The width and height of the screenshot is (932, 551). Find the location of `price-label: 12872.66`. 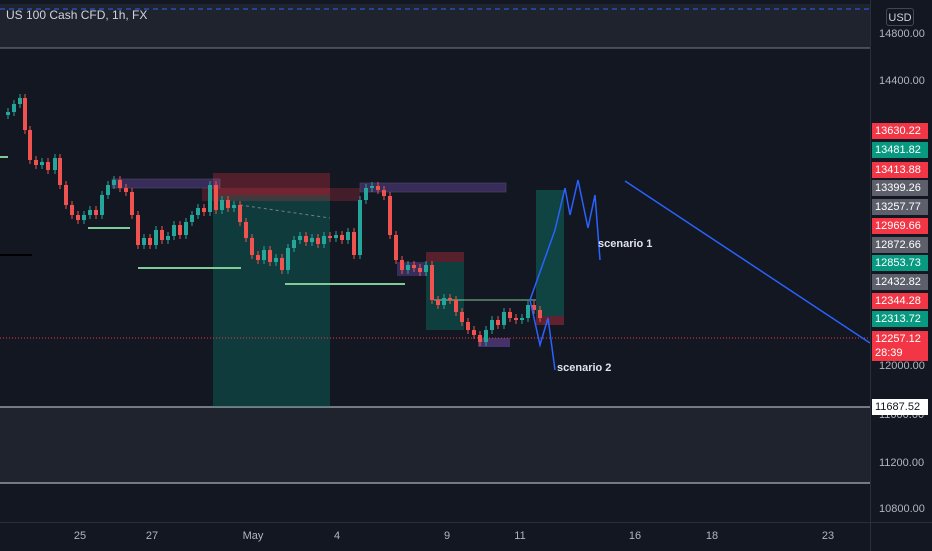

price-label: 12872.66 is located at coordinates (900, 245).